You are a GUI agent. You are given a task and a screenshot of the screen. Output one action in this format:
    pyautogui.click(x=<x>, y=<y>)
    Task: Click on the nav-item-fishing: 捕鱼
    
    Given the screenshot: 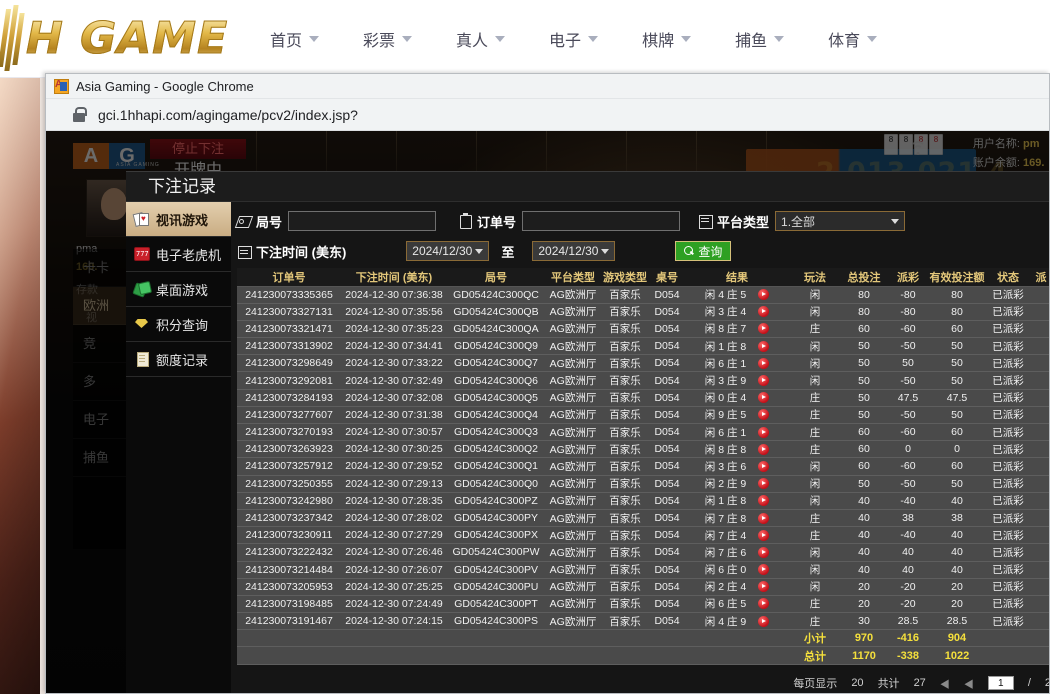 What is the action you would take?
    pyautogui.click(x=760, y=39)
    